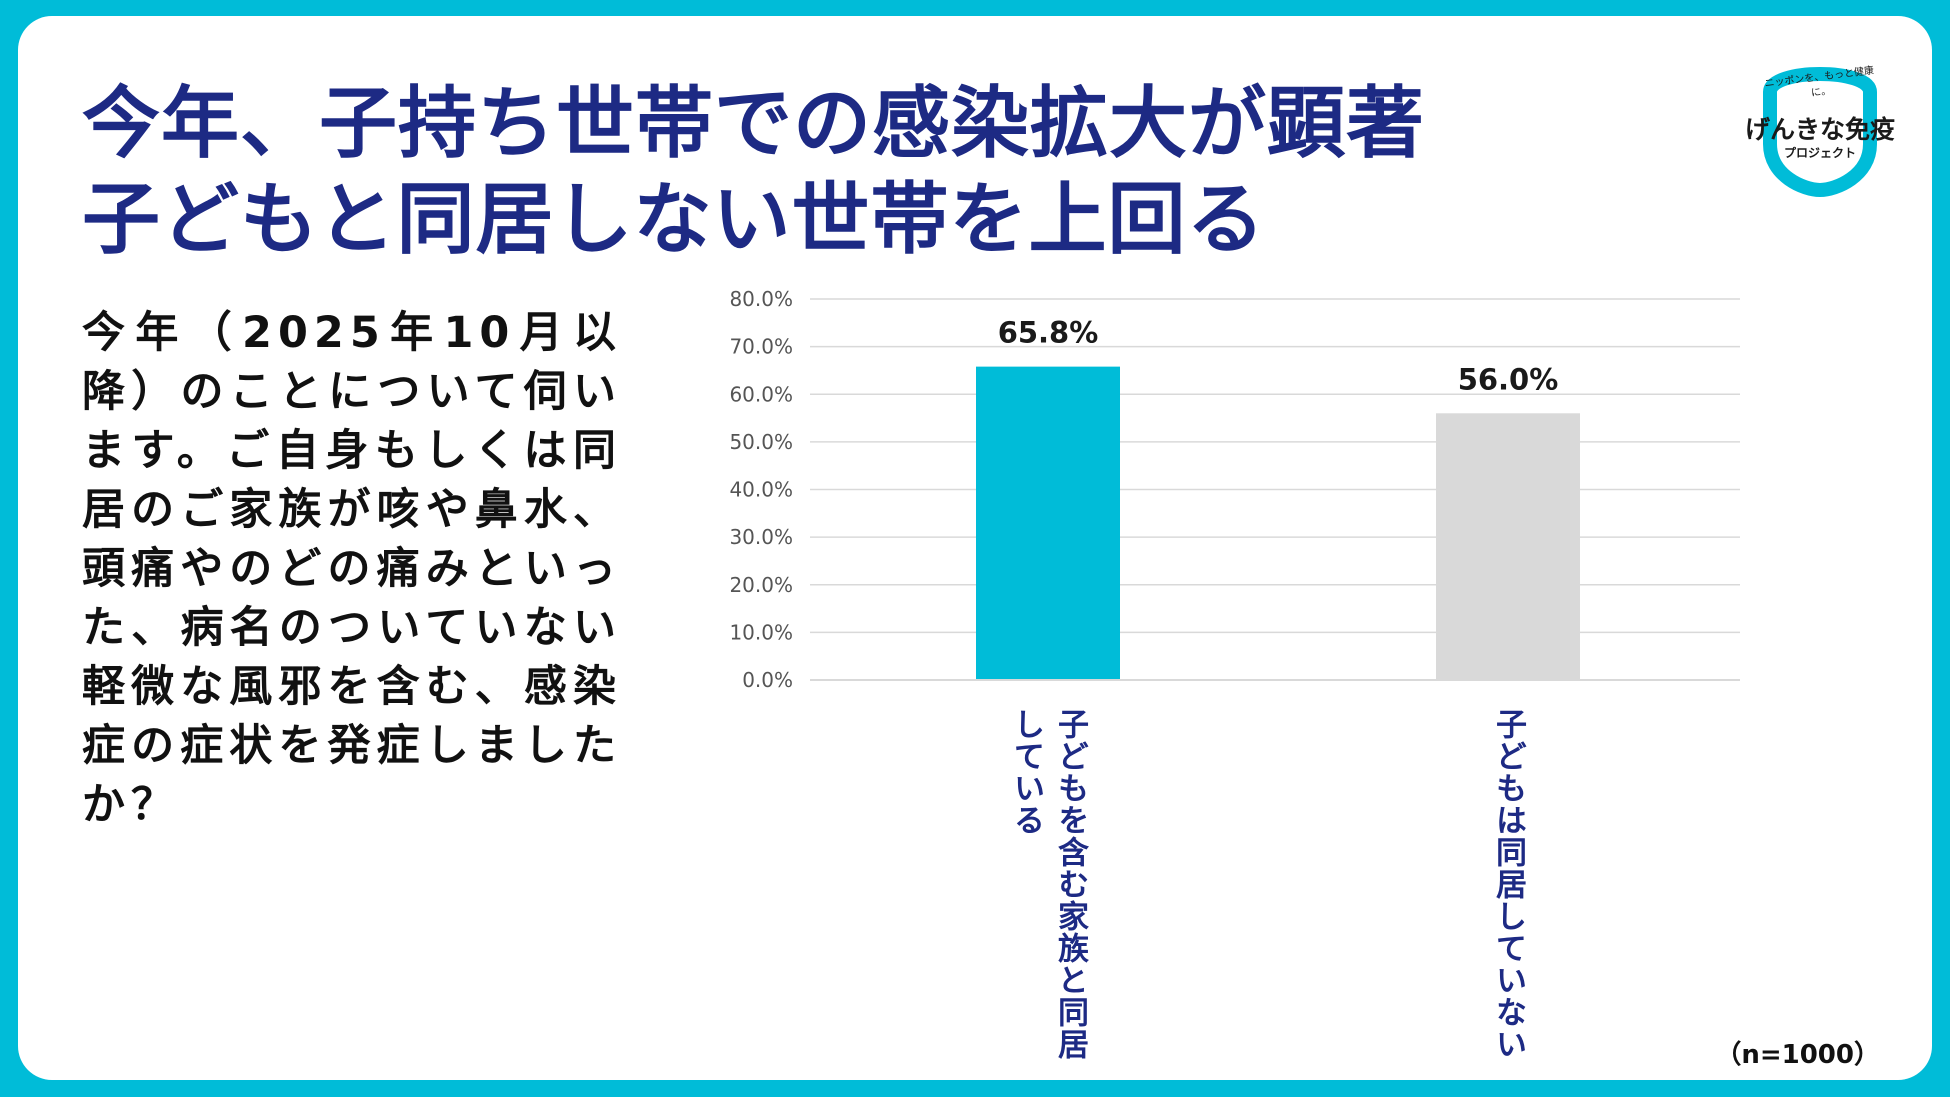 Image resolution: width=1950 pixels, height=1097 pixels. I want to click on y-tick-label: 70.0%, so click(761, 347).